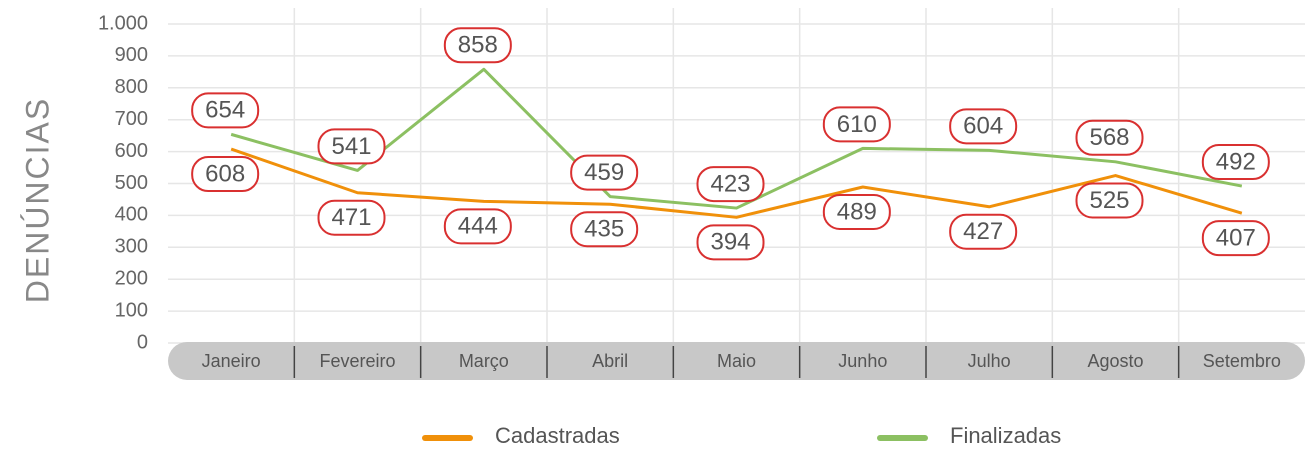 This screenshot has height=450, width=1308. Describe the element at coordinates (1115, 361) in the screenshot. I see `x-tick-label: Agosto` at that location.